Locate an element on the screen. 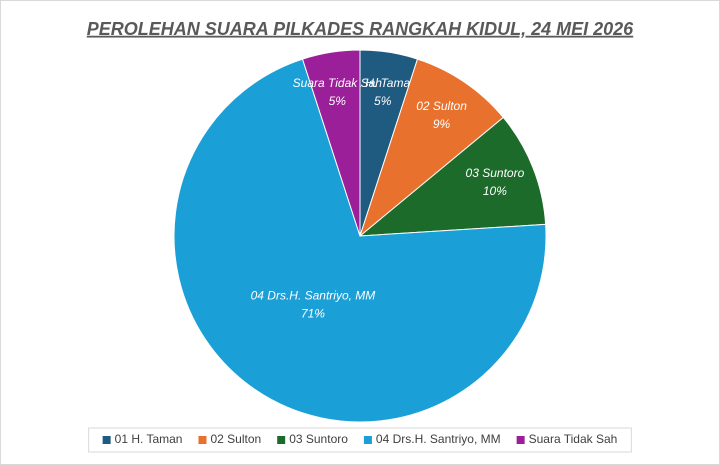 Image resolution: width=720 pixels, height=465 pixels. data-label-name: 04 Drs.H. Santriyo, MM is located at coordinates (313, 295).